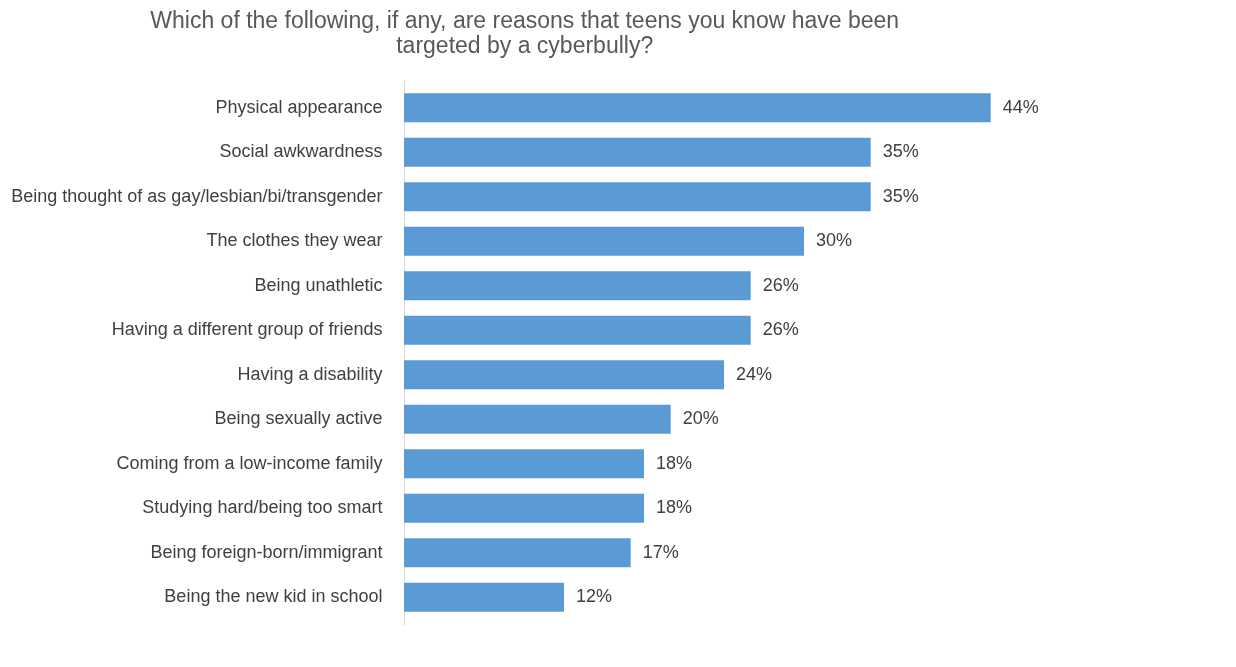  I want to click on data-label: 24%, so click(754, 373).